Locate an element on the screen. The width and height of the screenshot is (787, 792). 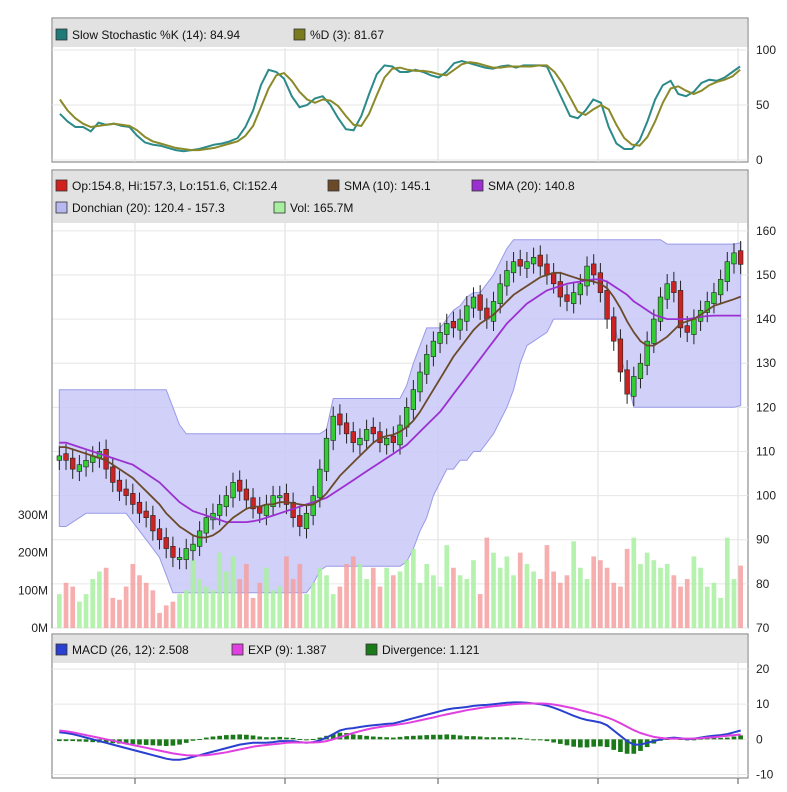
stoch-y-tick-label: 100 is located at coordinates (766, 50).